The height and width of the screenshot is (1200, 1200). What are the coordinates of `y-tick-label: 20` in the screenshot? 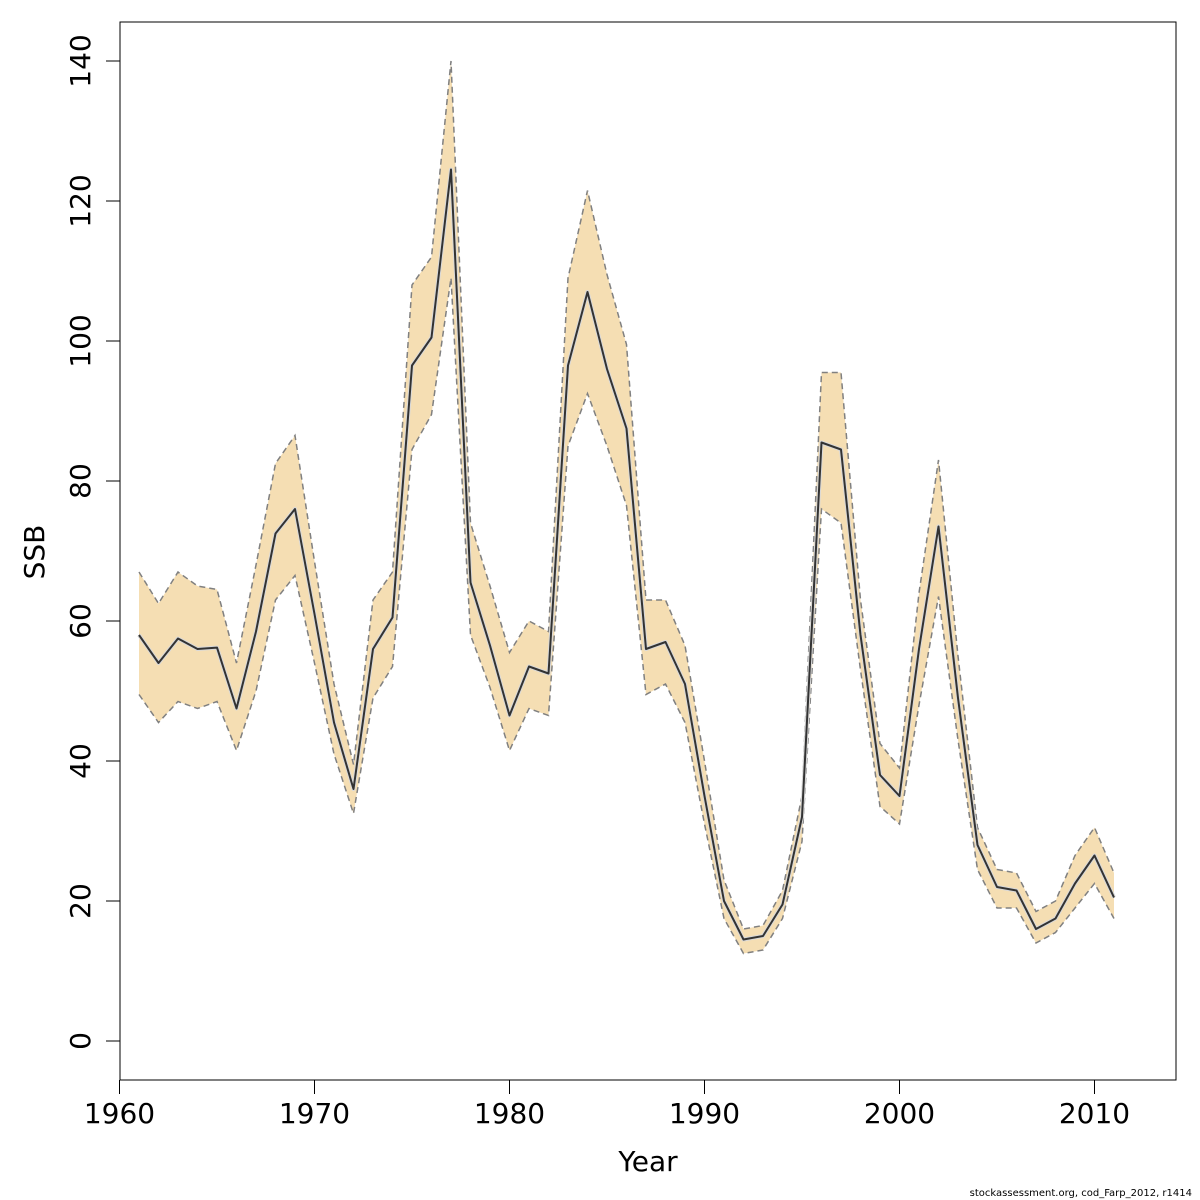 It's located at (80, 901).